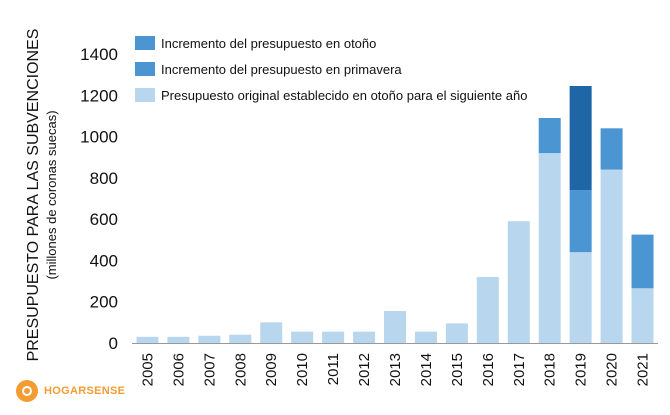 The image size is (670, 415). I want to click on x-tick-label: 2015, so click(457, 369).